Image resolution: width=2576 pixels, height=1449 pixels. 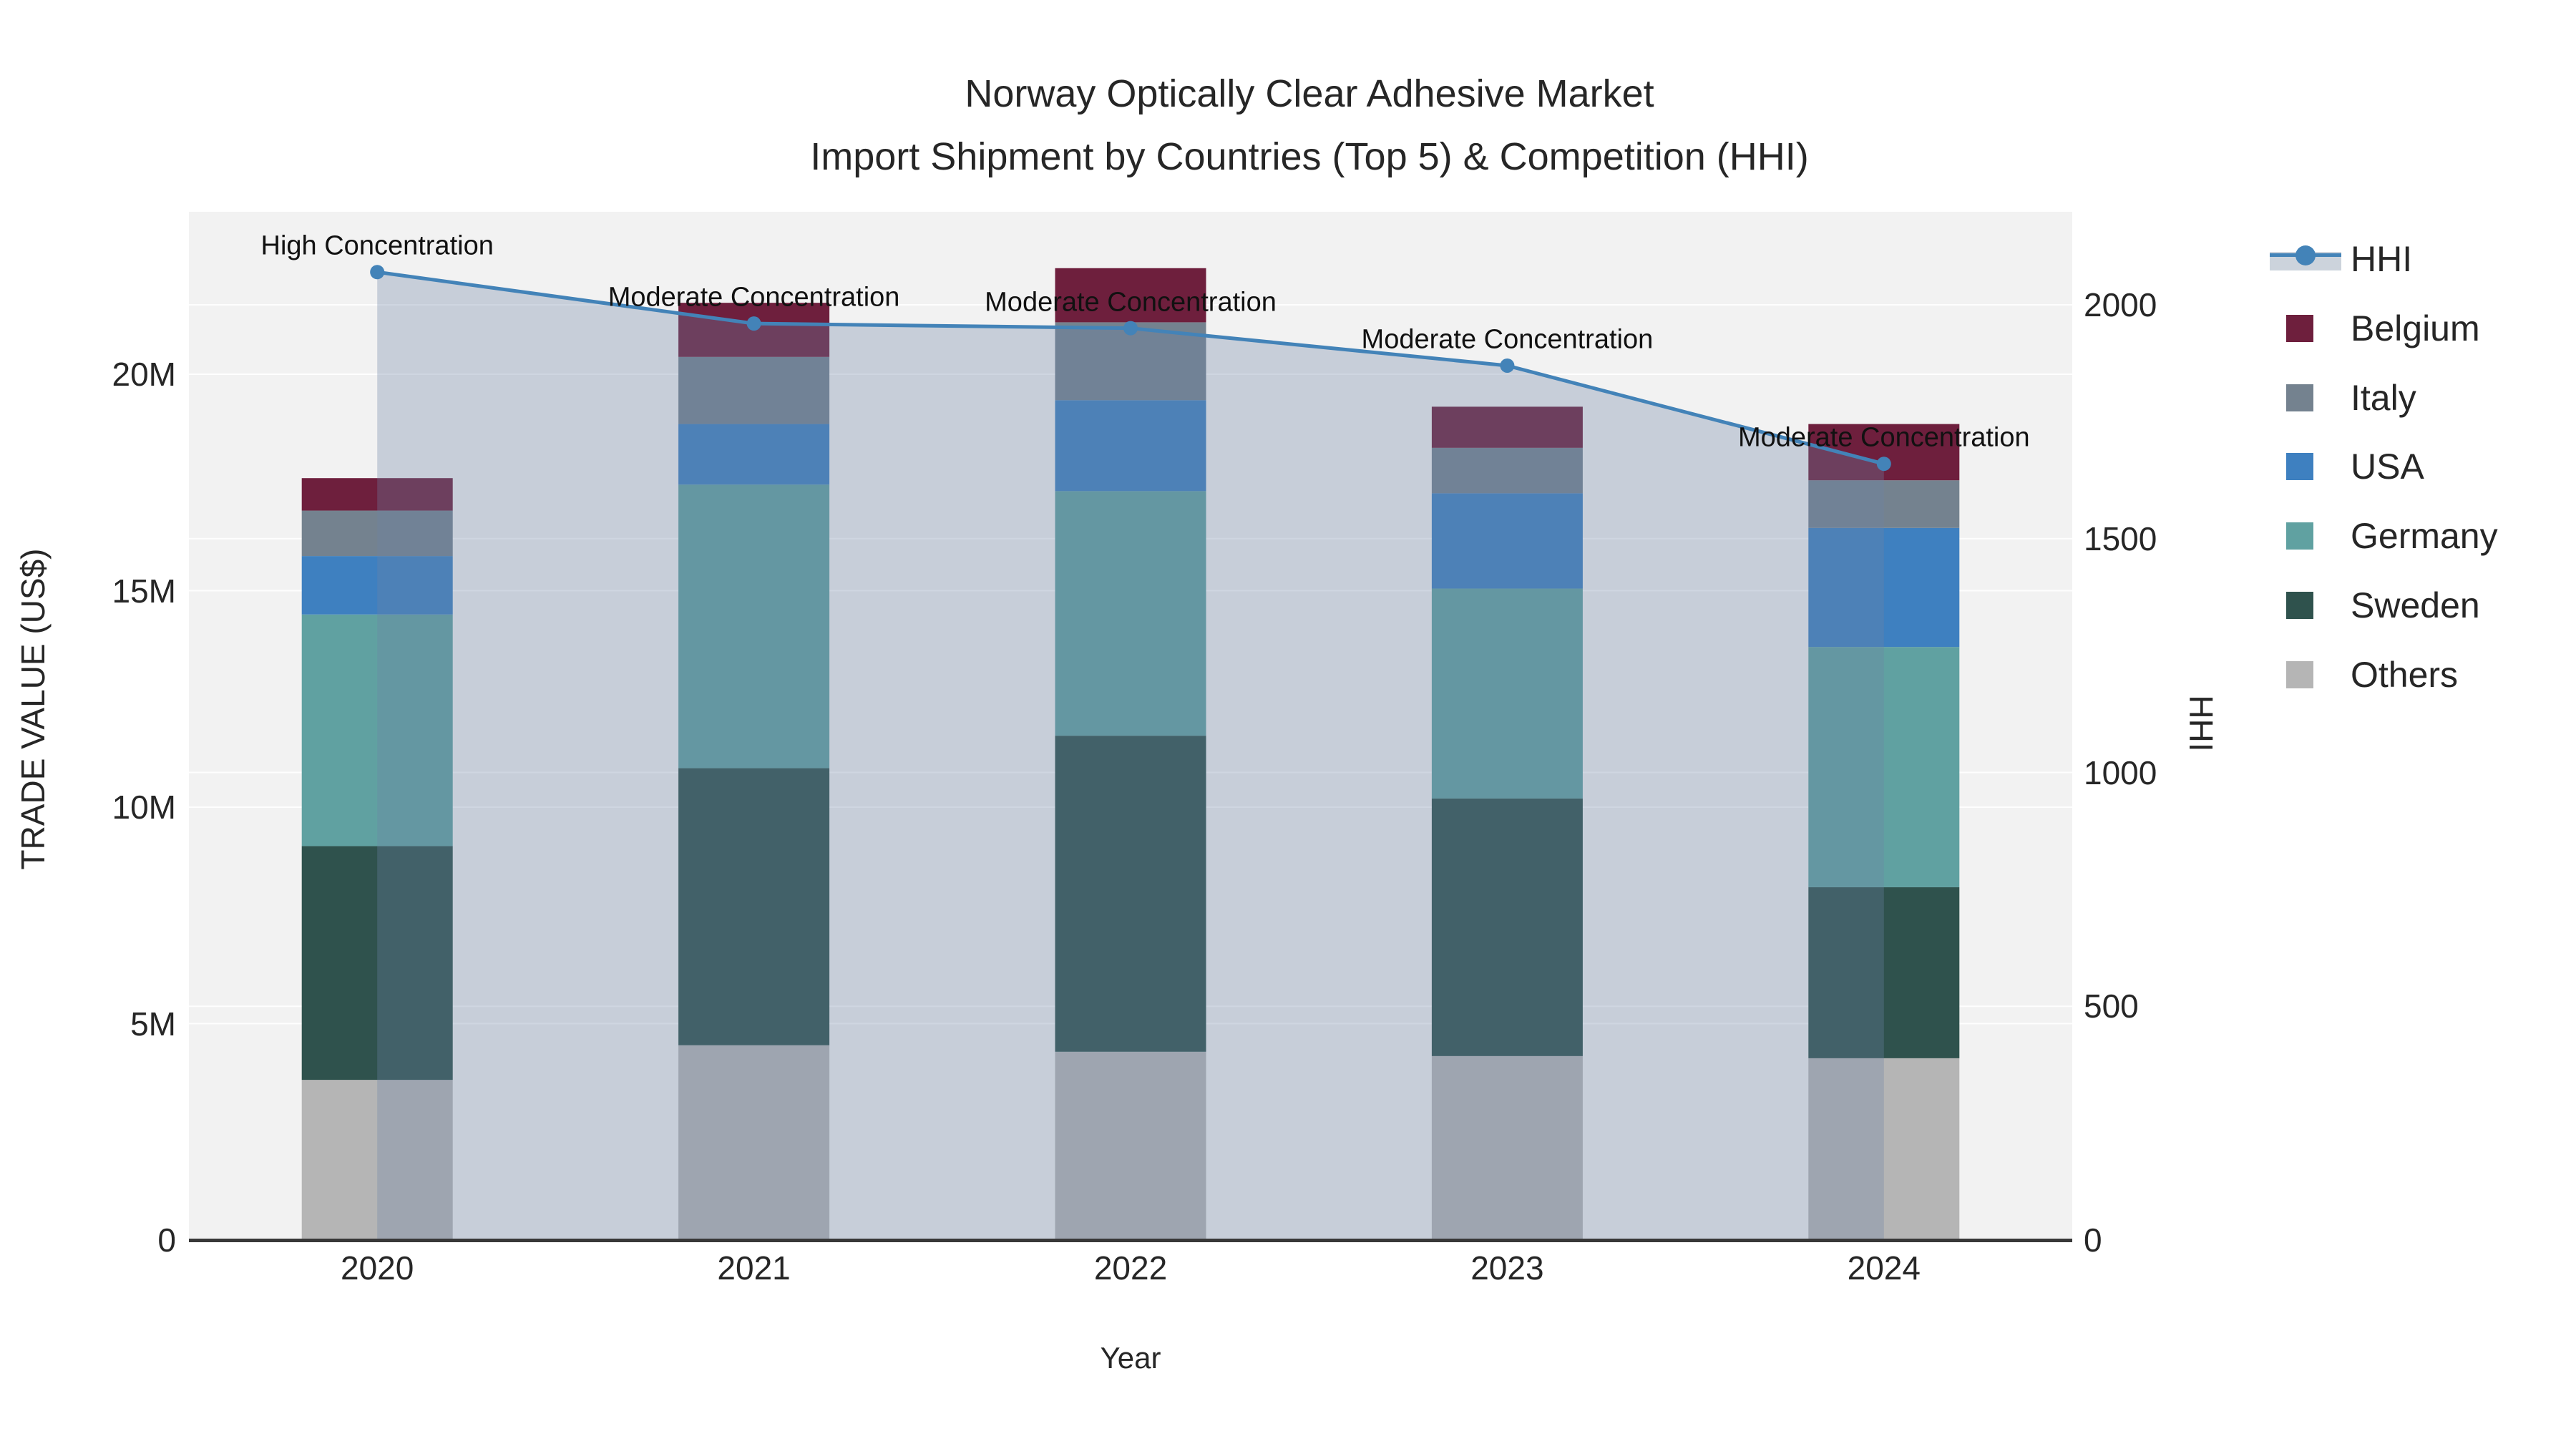 What do you see at coordinates (2415, 605) in the screenshot?
I see `legend-label-sweden: Sweden` at bounding box center [2415, 605].